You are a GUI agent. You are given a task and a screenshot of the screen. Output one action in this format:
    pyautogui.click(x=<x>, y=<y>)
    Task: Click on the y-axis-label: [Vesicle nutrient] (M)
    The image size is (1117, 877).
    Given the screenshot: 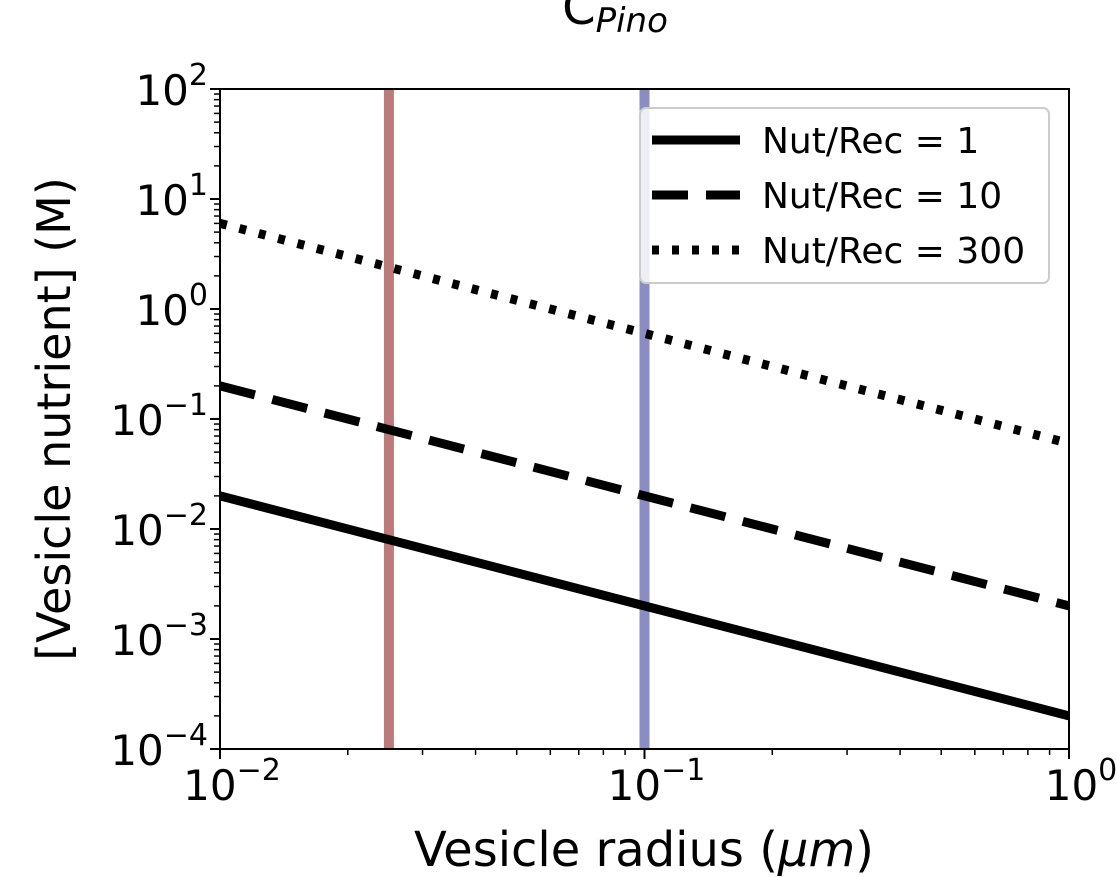 What is the action you would take?
    pyautogui.click(x=54, y=419)
    